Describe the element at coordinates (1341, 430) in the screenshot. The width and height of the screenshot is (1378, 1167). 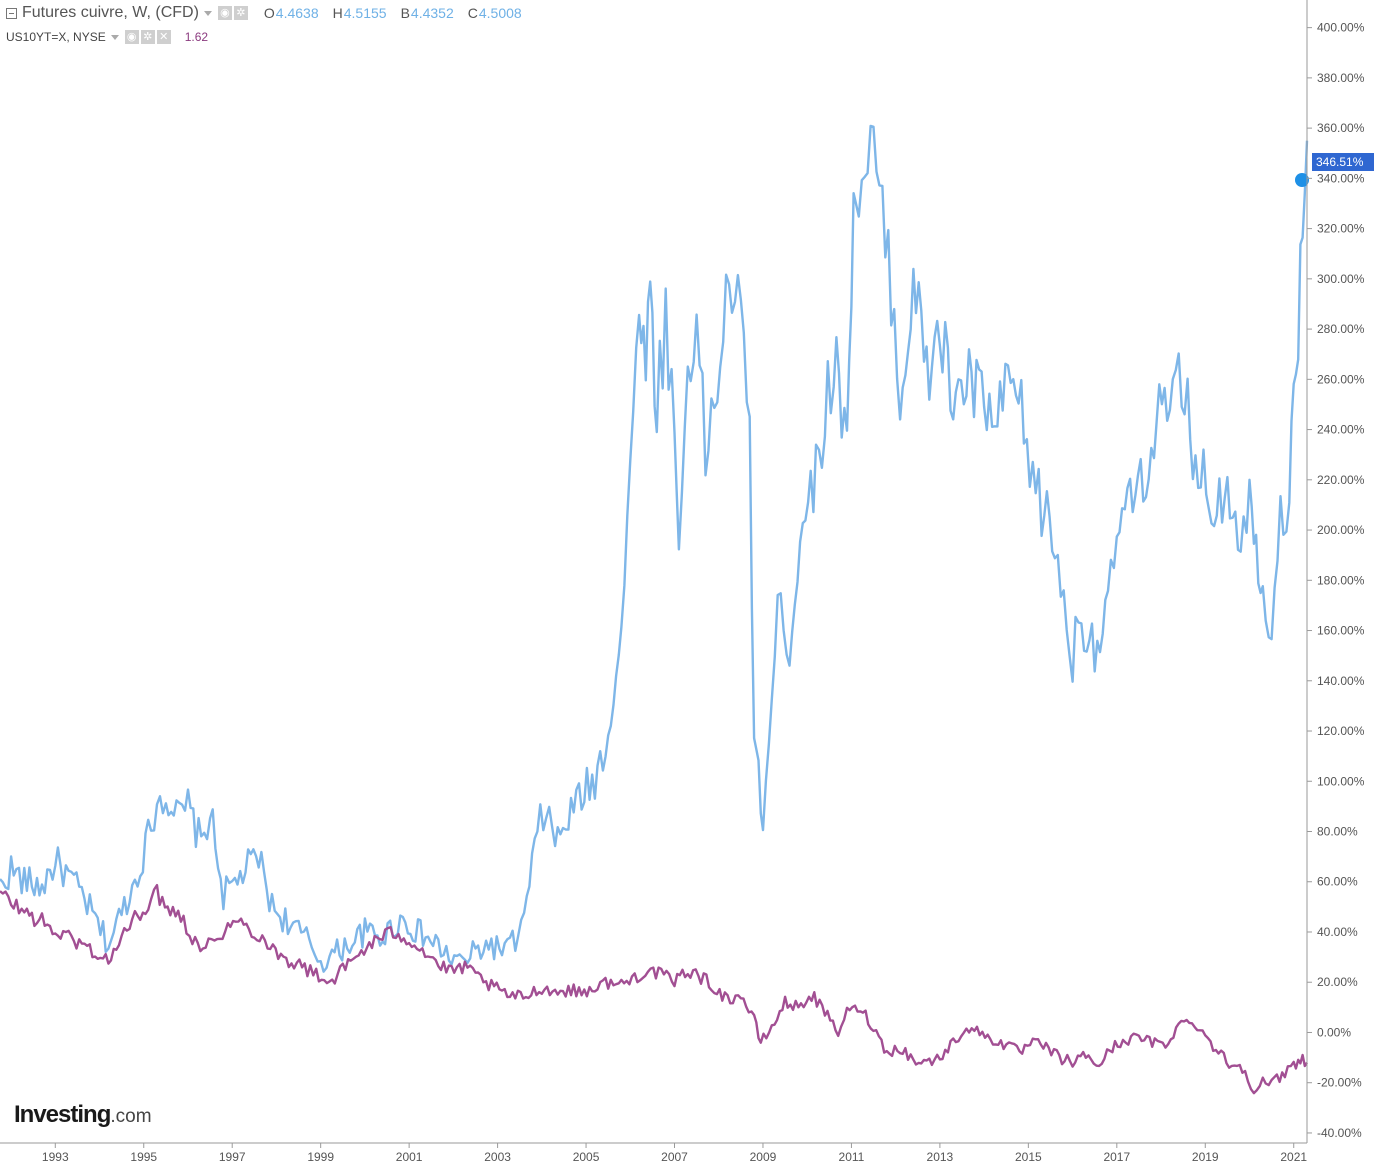
I see `y-tick-label: 240.00%` at that location.